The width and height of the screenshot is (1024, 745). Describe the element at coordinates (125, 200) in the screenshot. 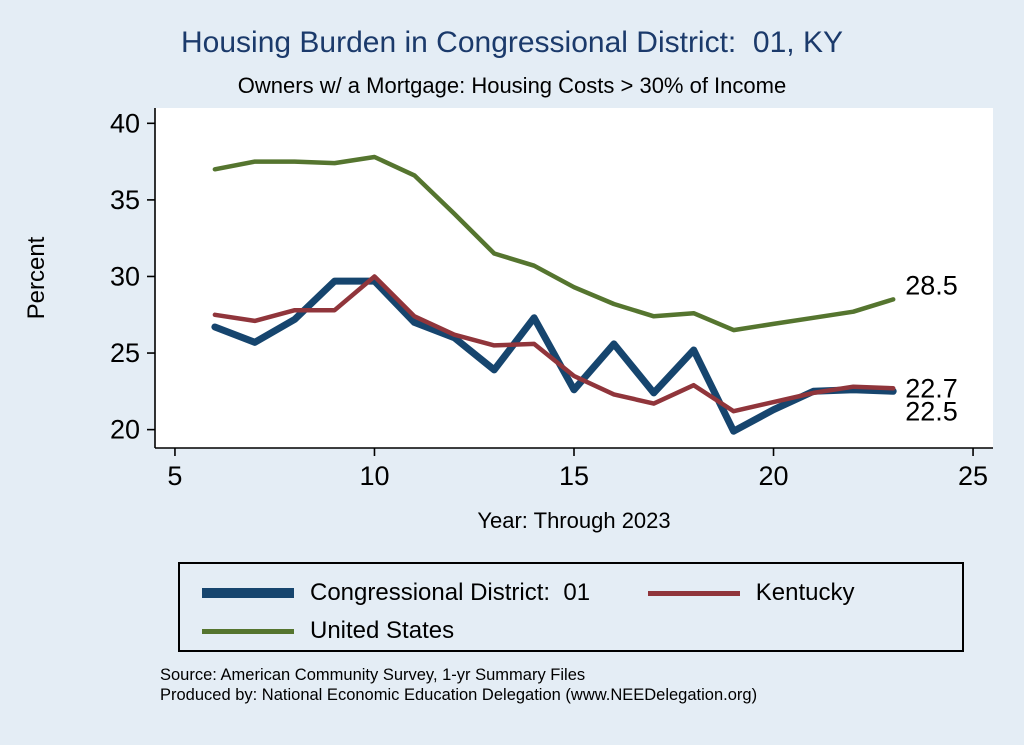

I see `svg-text: 35` at that location.